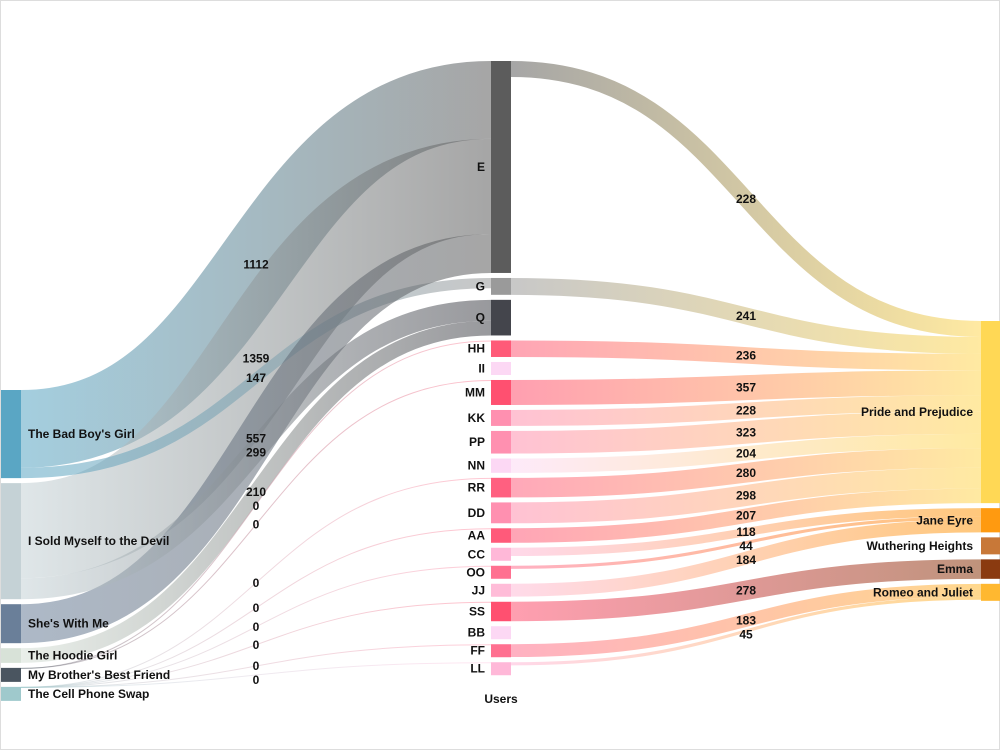 The image size is (1000, 756). I want to click on node-label: OO, so click(475, 572).